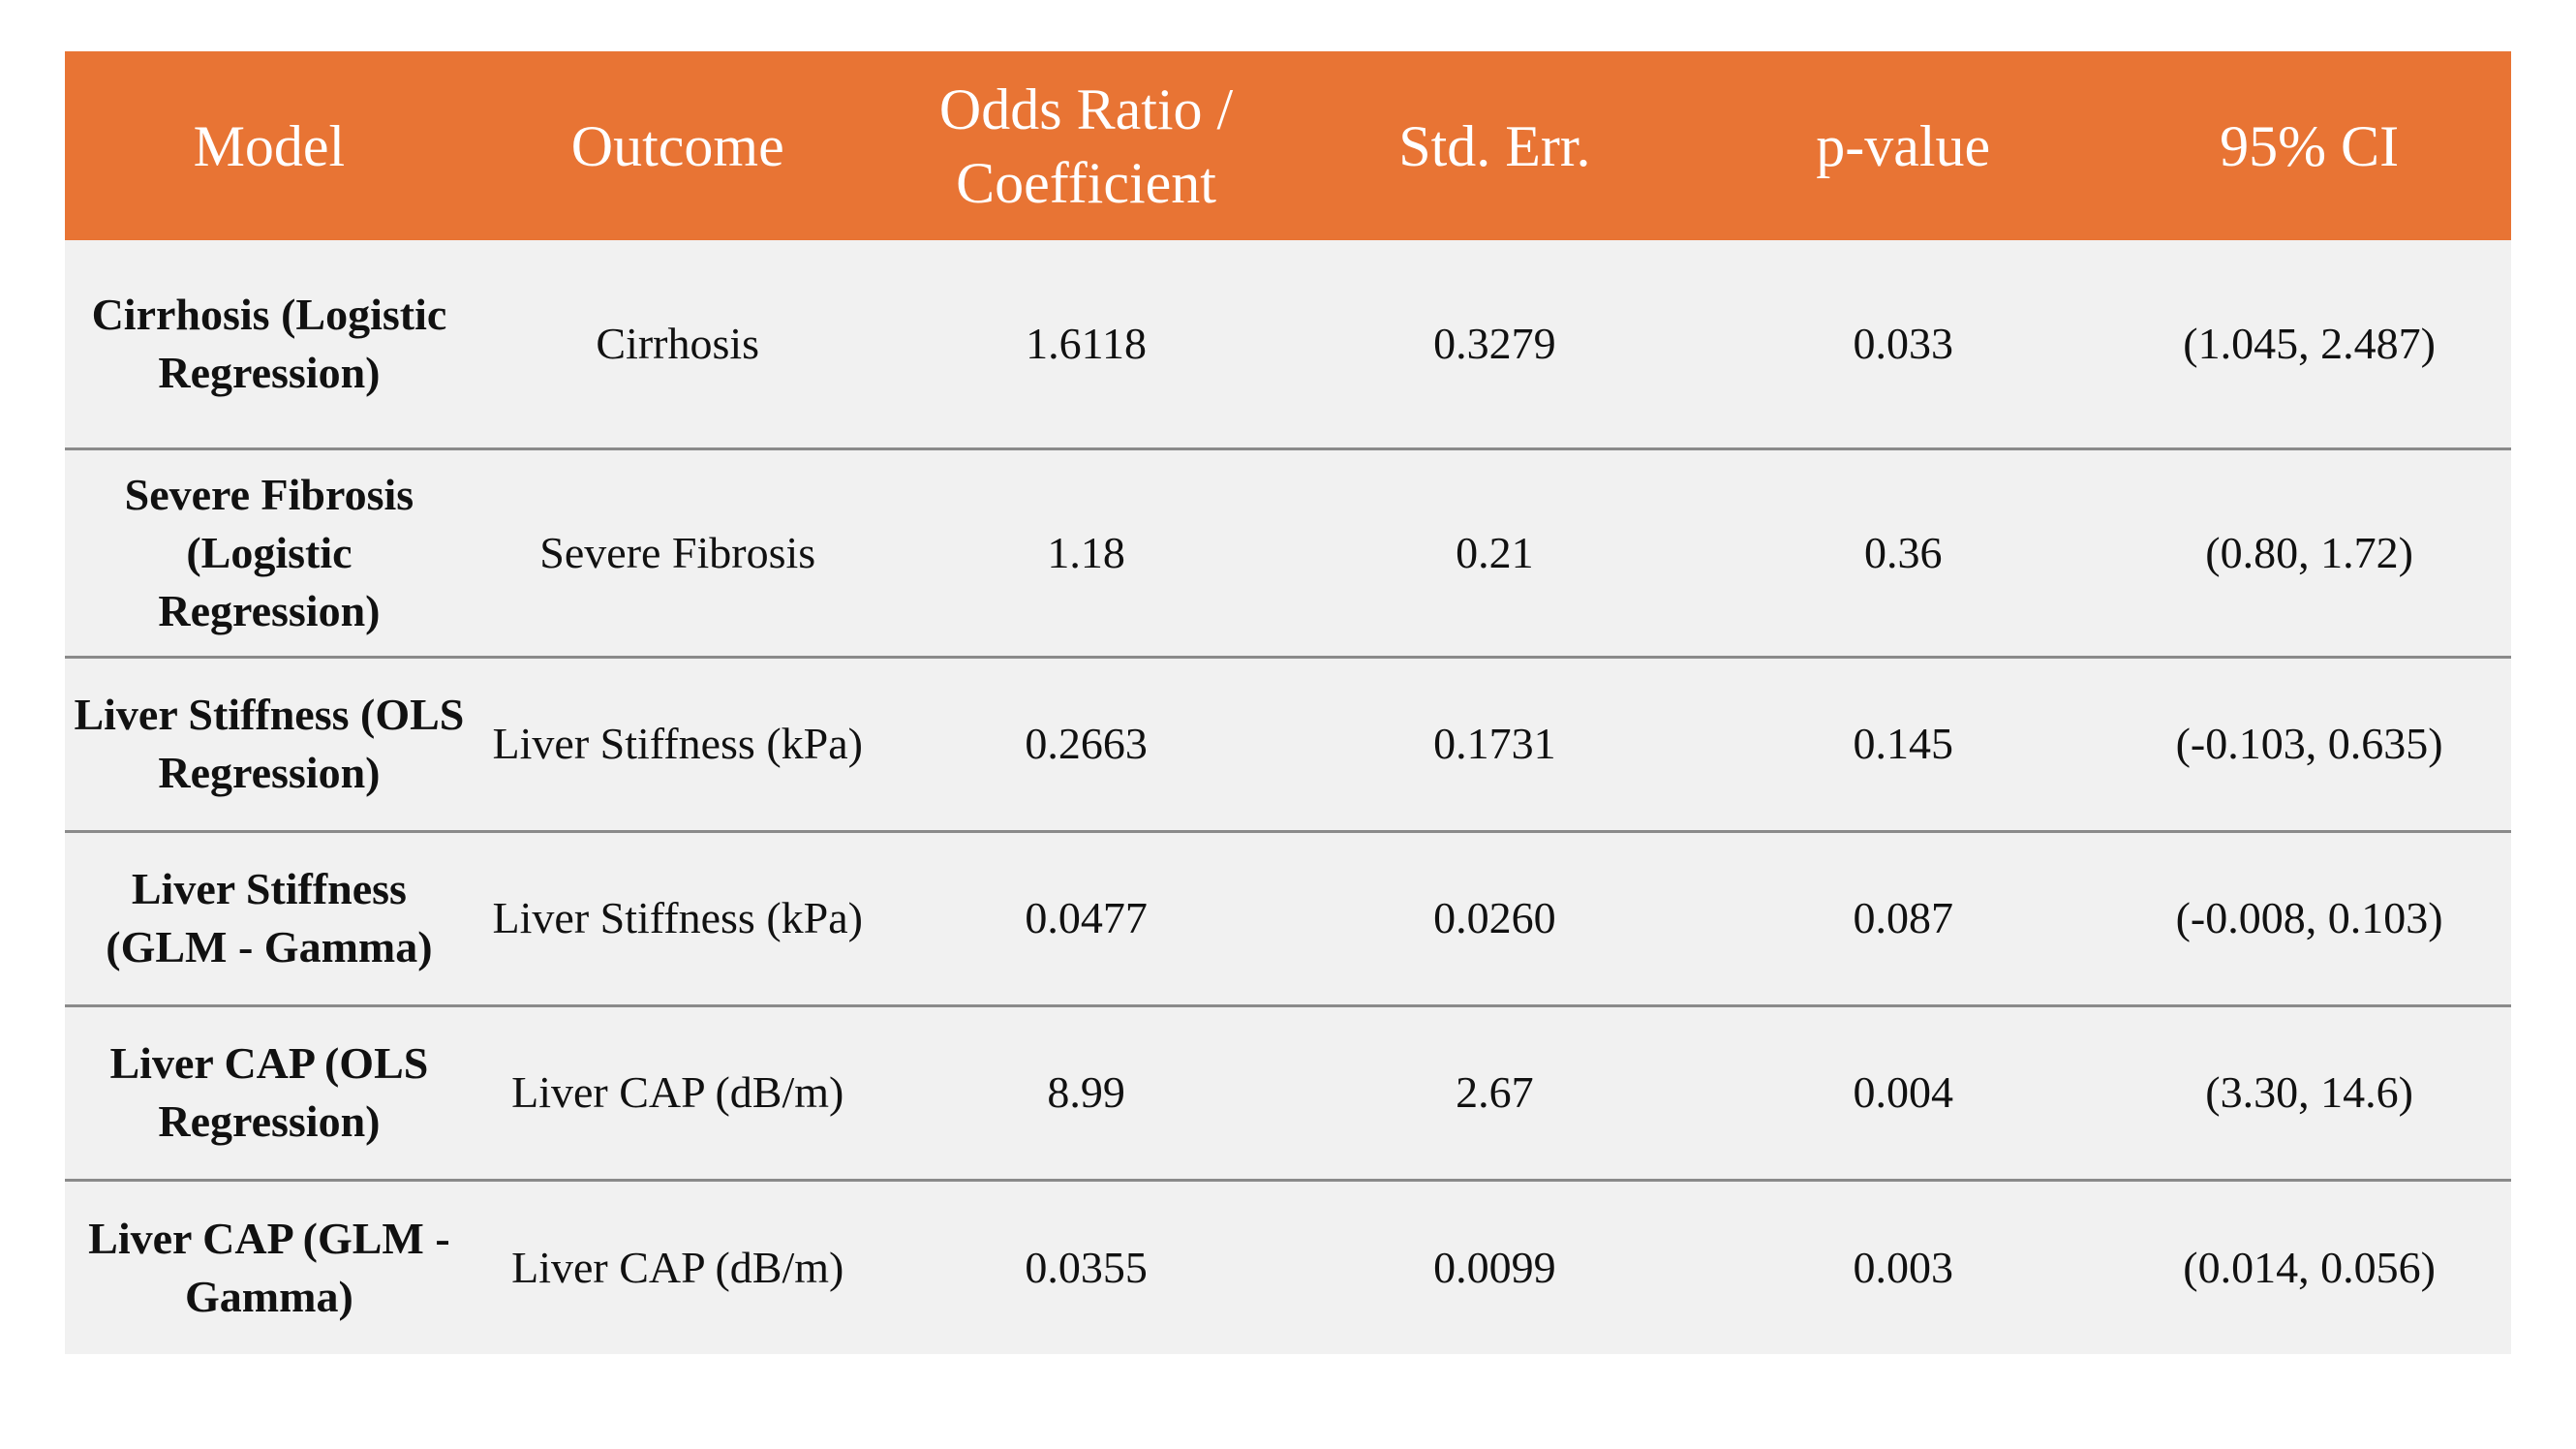 This screenshot has width=2576, height=1449. What do you see at coordinates (269, 1267) in the screenshot?
I see `model-cell: Liver CAP (GLM - Gamma)` at bounding box center [269, 1267].